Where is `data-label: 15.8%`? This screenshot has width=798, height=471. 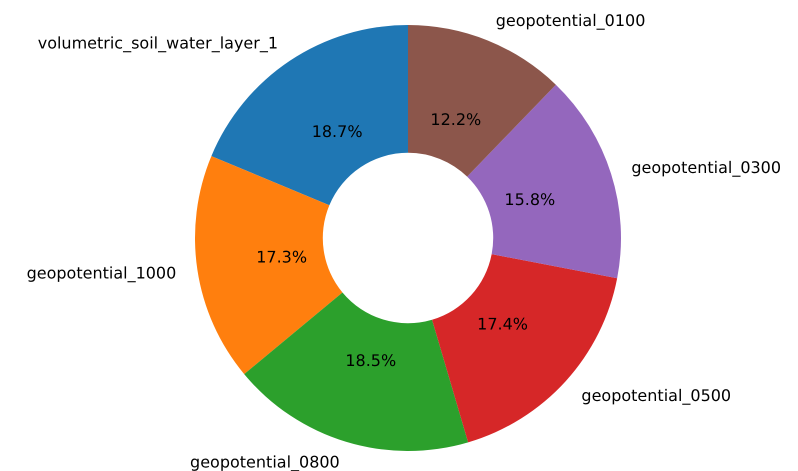 data-label: 15.8% is located at coordinates (530, 199).